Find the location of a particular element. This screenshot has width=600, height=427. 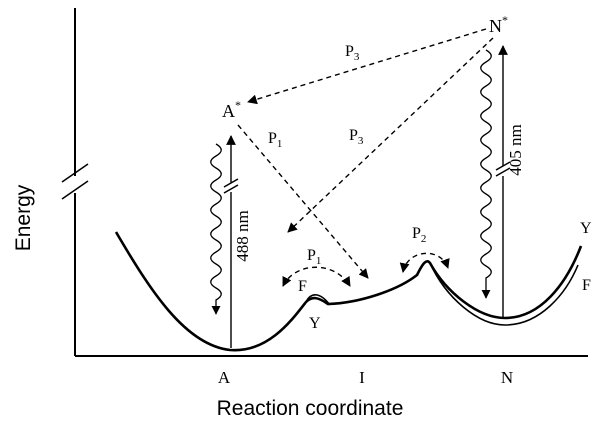

p2-curved-arrow is located at coordinates (424, 262).